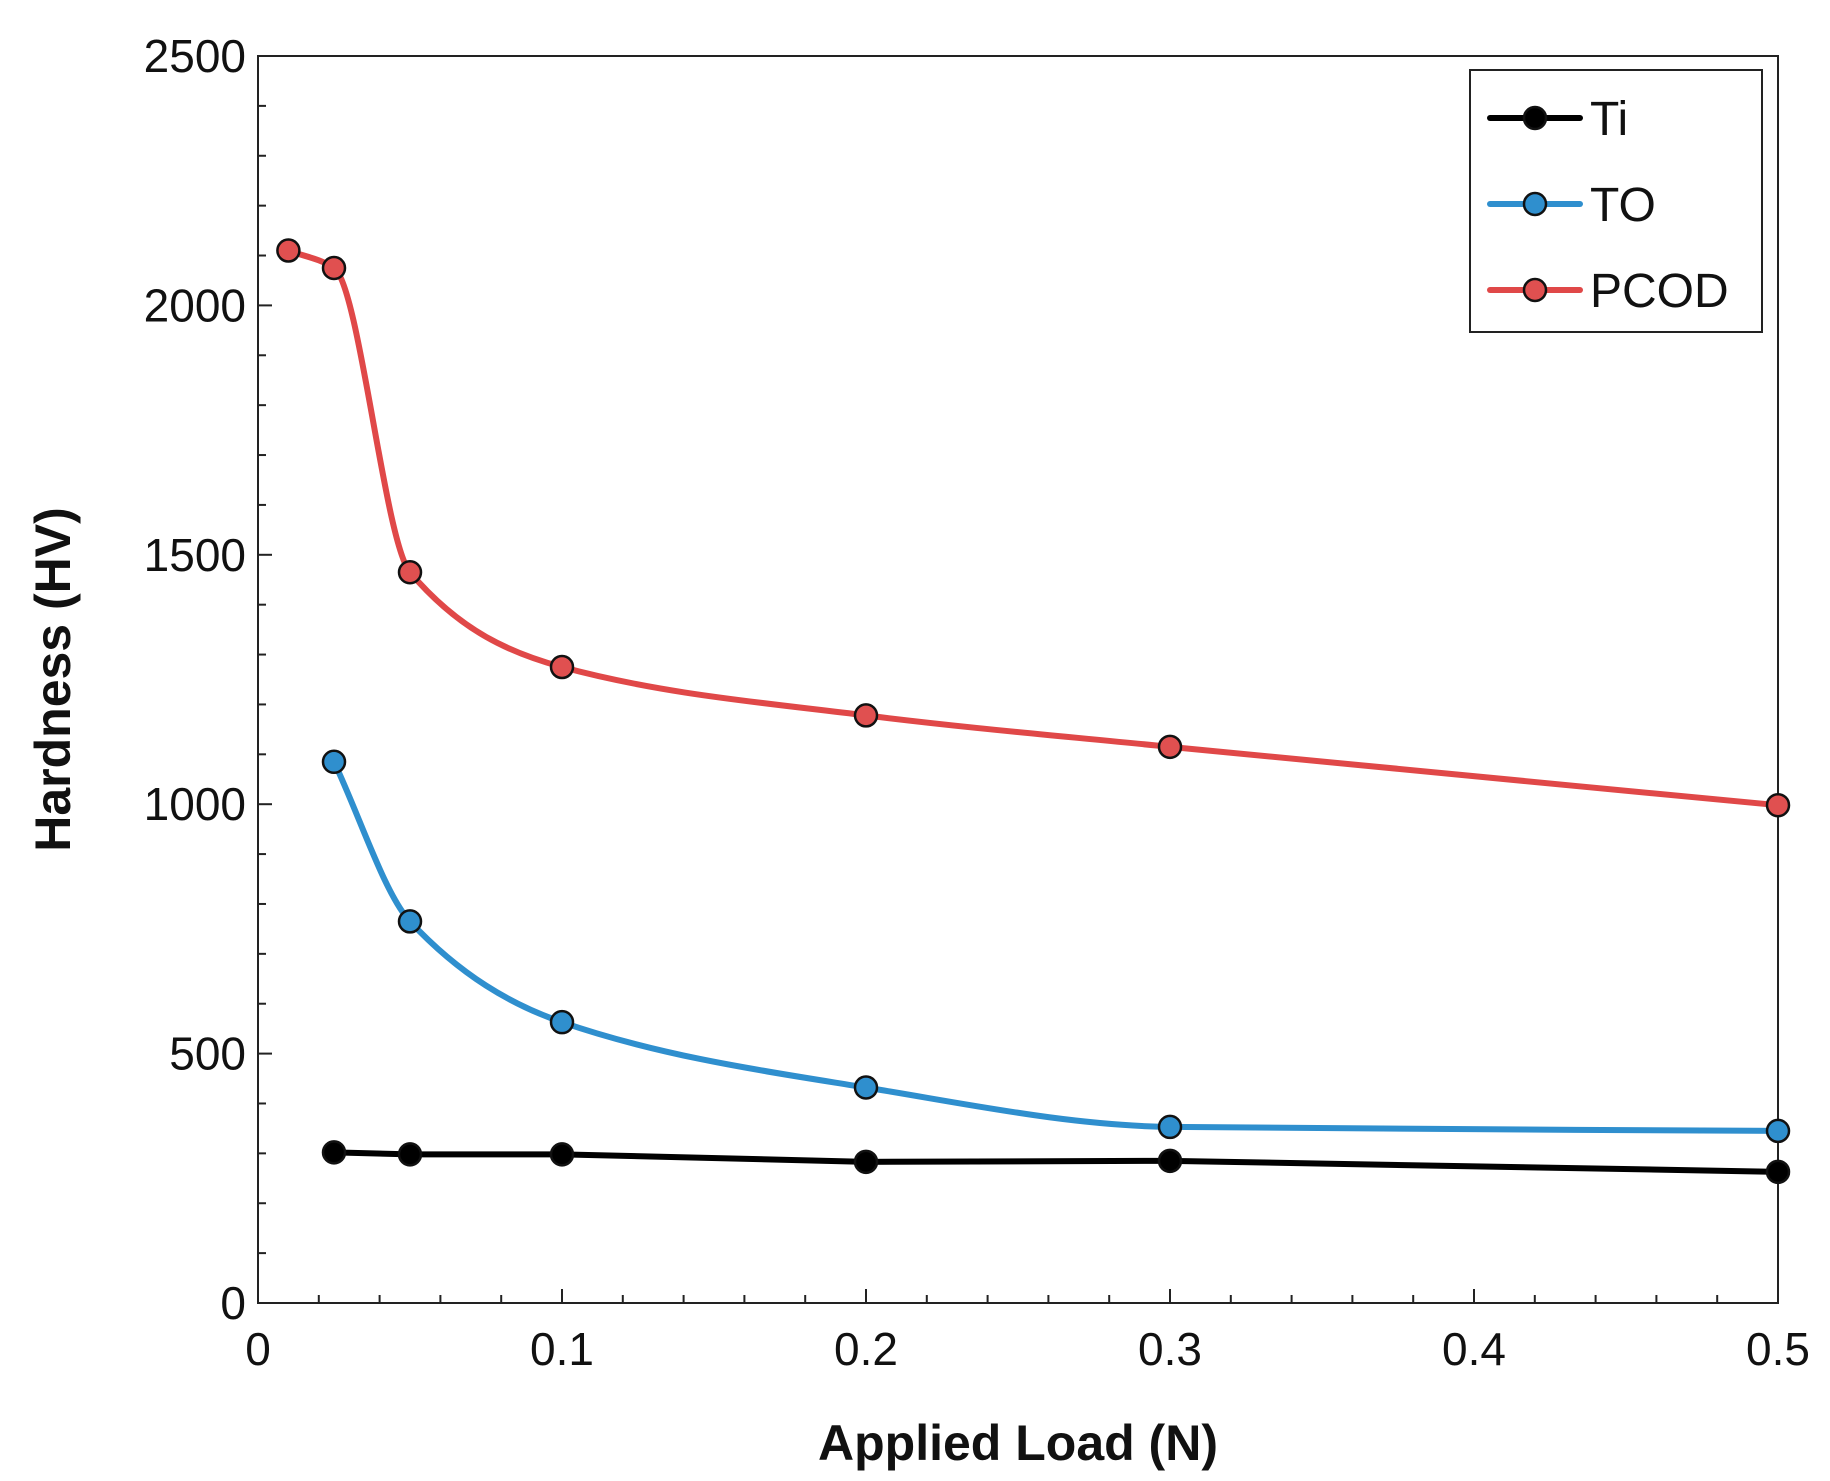 The image size is (1830, 1481). I want to click on legend-label-pcod: PCOD, so click(1659, 291).